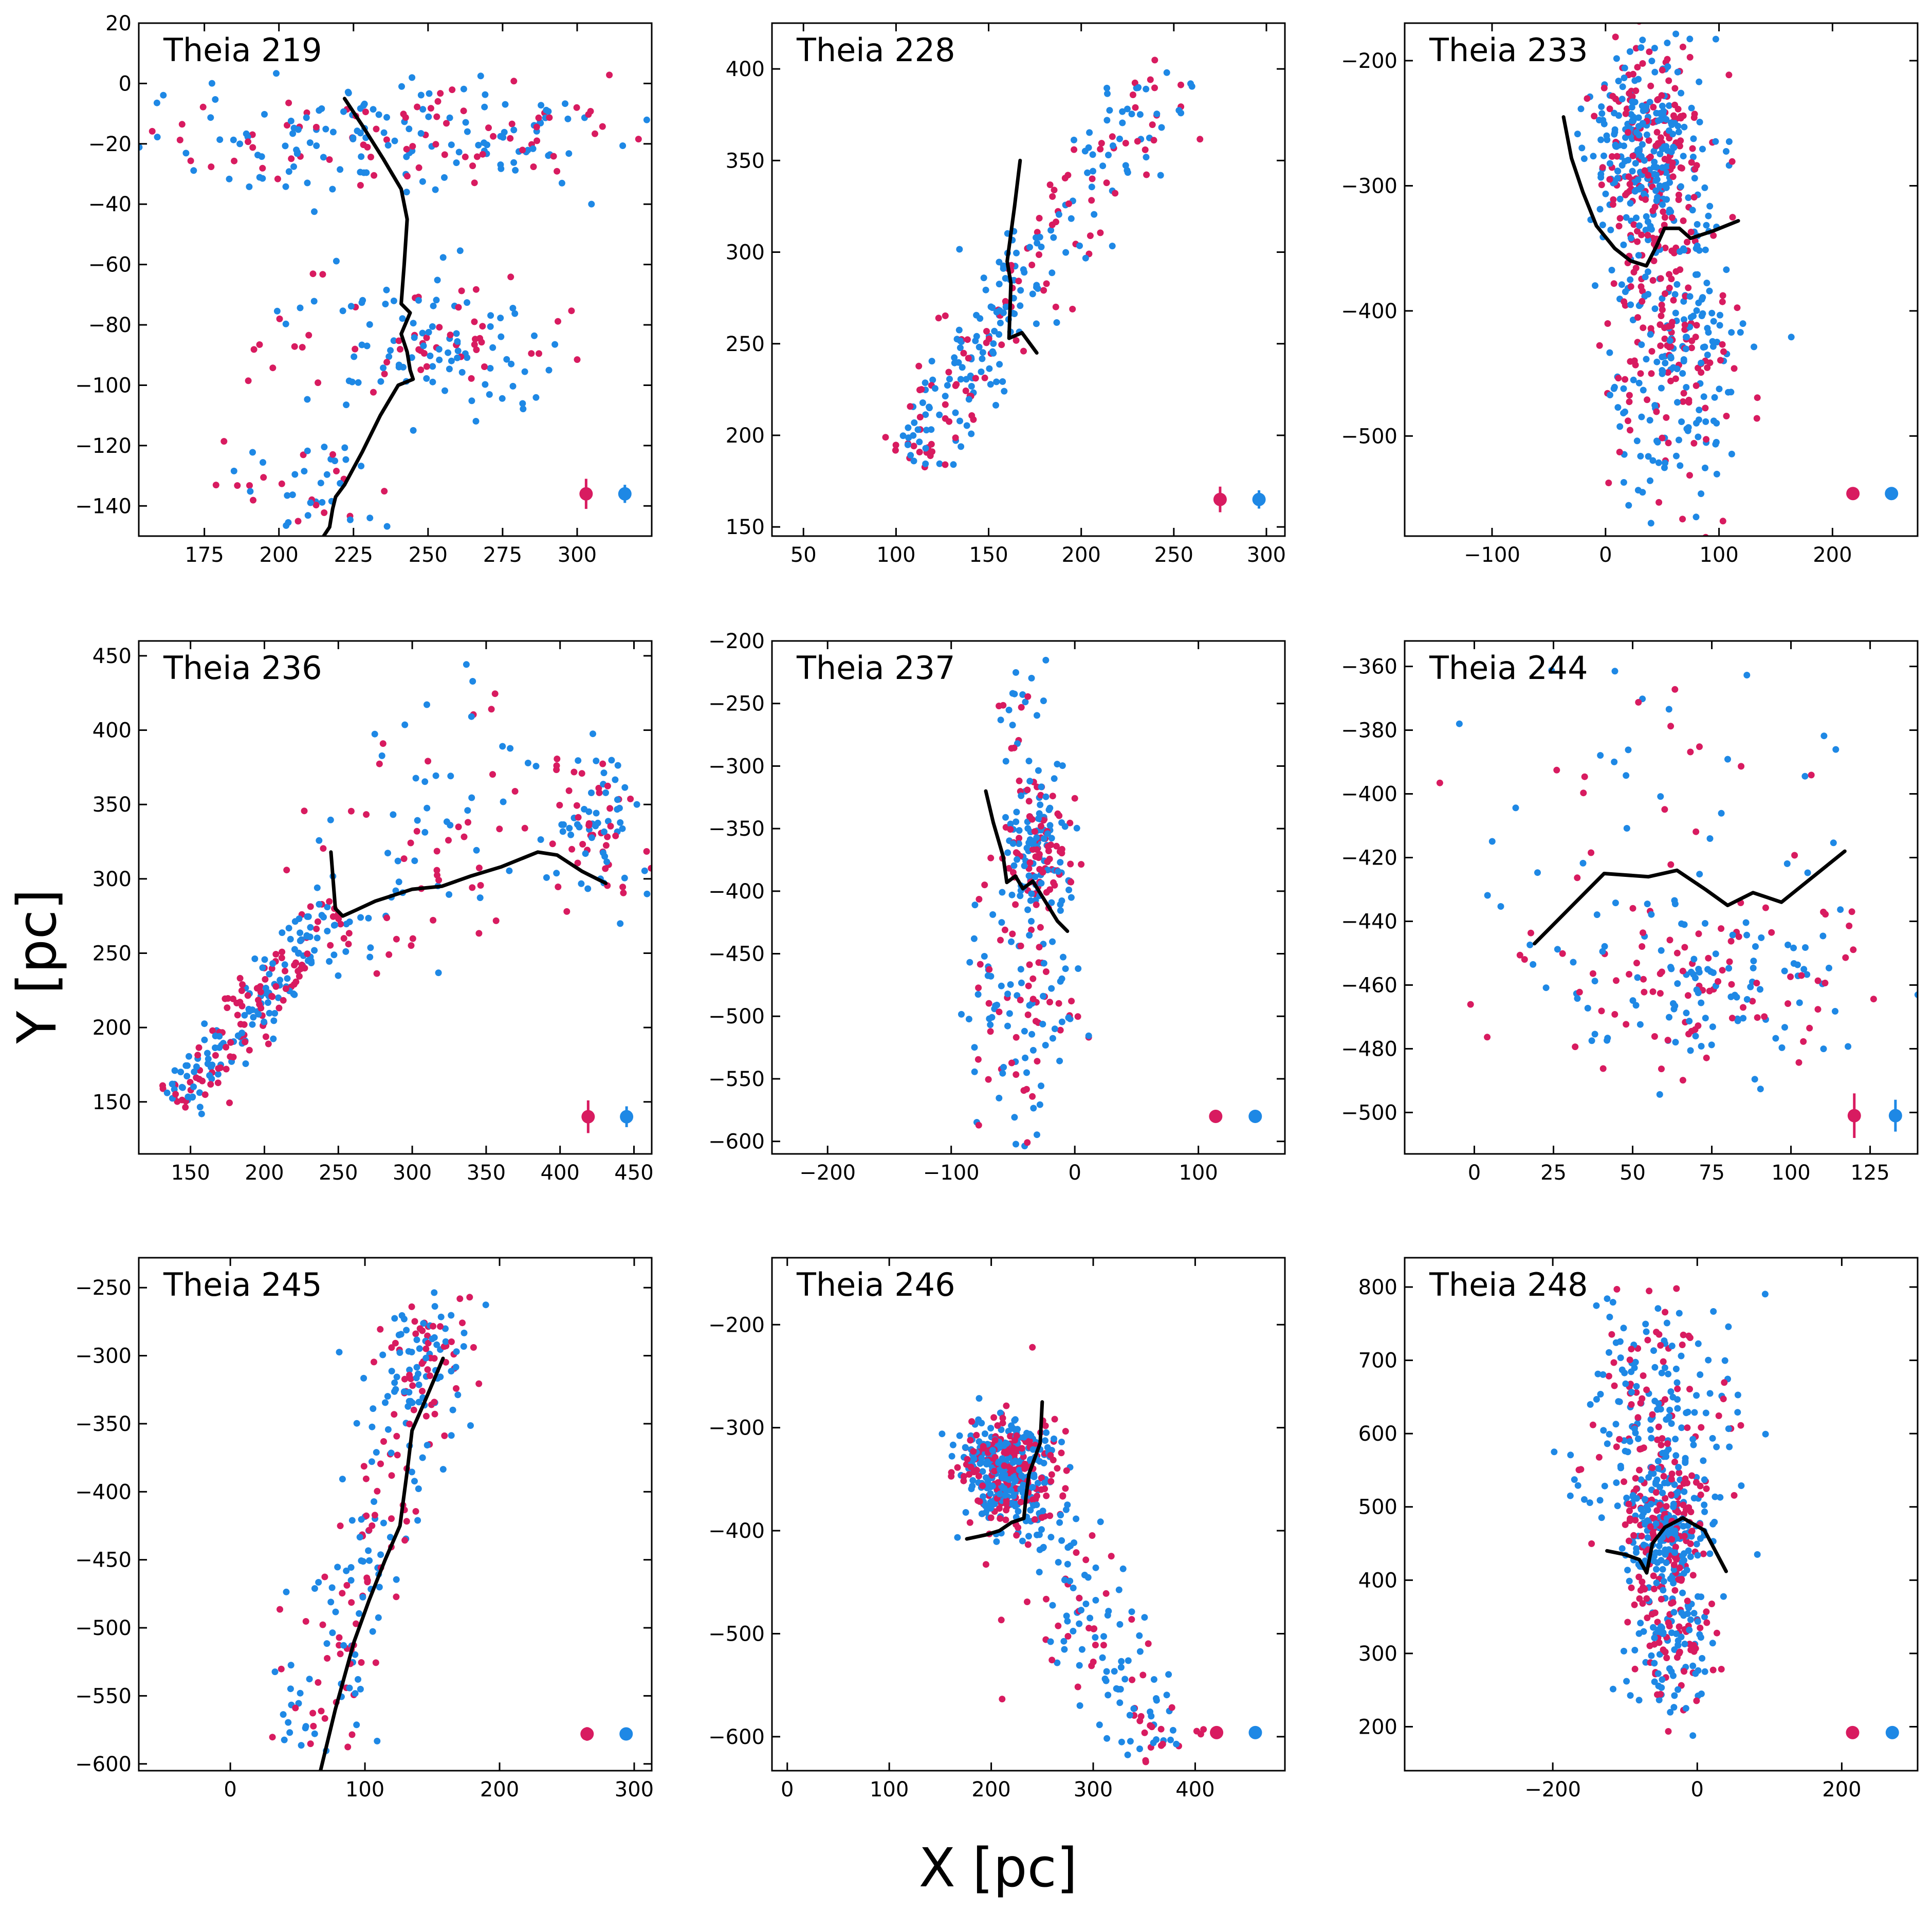 The width and height of the screenshot is (1932, 1911). I want to click on y-tick-label: −200, so click(736, 641).